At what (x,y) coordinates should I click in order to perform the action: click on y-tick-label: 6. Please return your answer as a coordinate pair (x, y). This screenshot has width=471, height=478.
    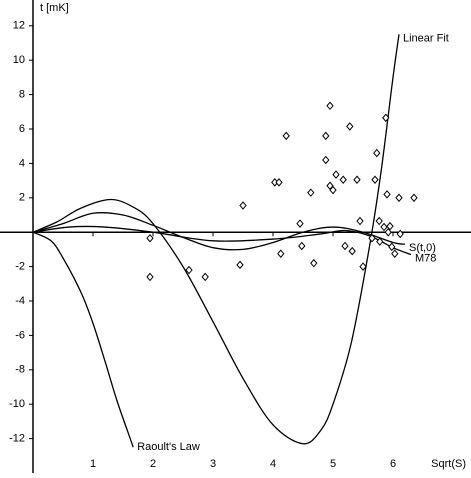
    Looking at the image, I should click on (22, 129).